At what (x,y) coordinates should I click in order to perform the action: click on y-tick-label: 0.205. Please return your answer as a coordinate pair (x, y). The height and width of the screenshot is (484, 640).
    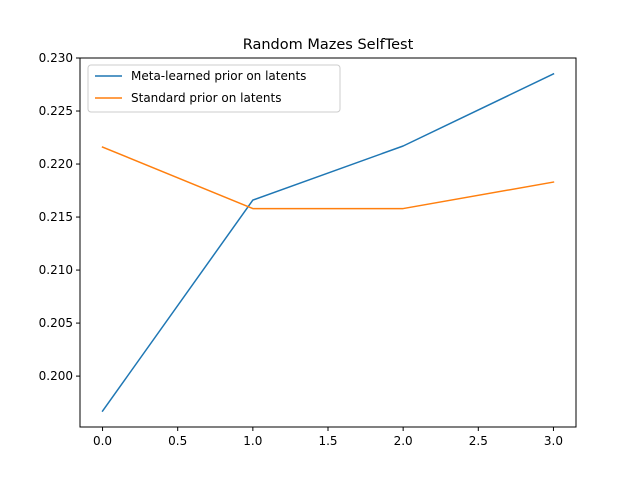
    Looking at the image, I should click on (56, 323).